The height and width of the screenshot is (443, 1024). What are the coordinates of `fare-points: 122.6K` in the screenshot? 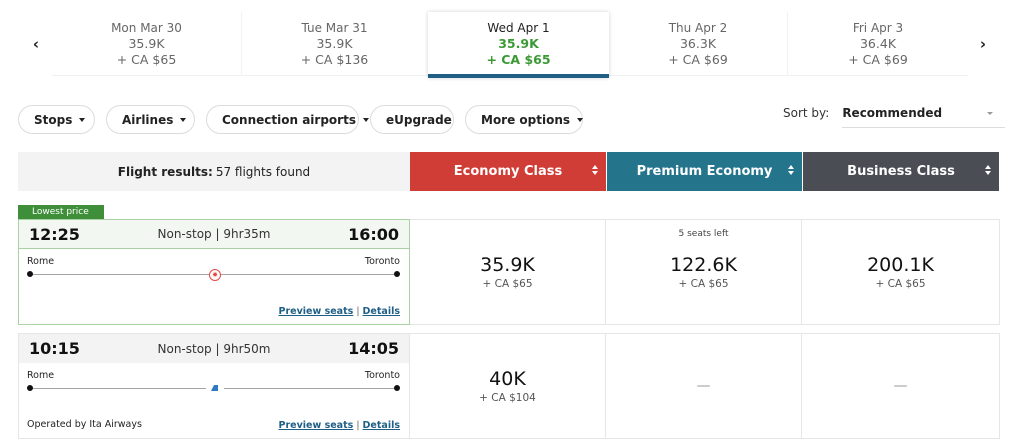 It's located at (703, 265).